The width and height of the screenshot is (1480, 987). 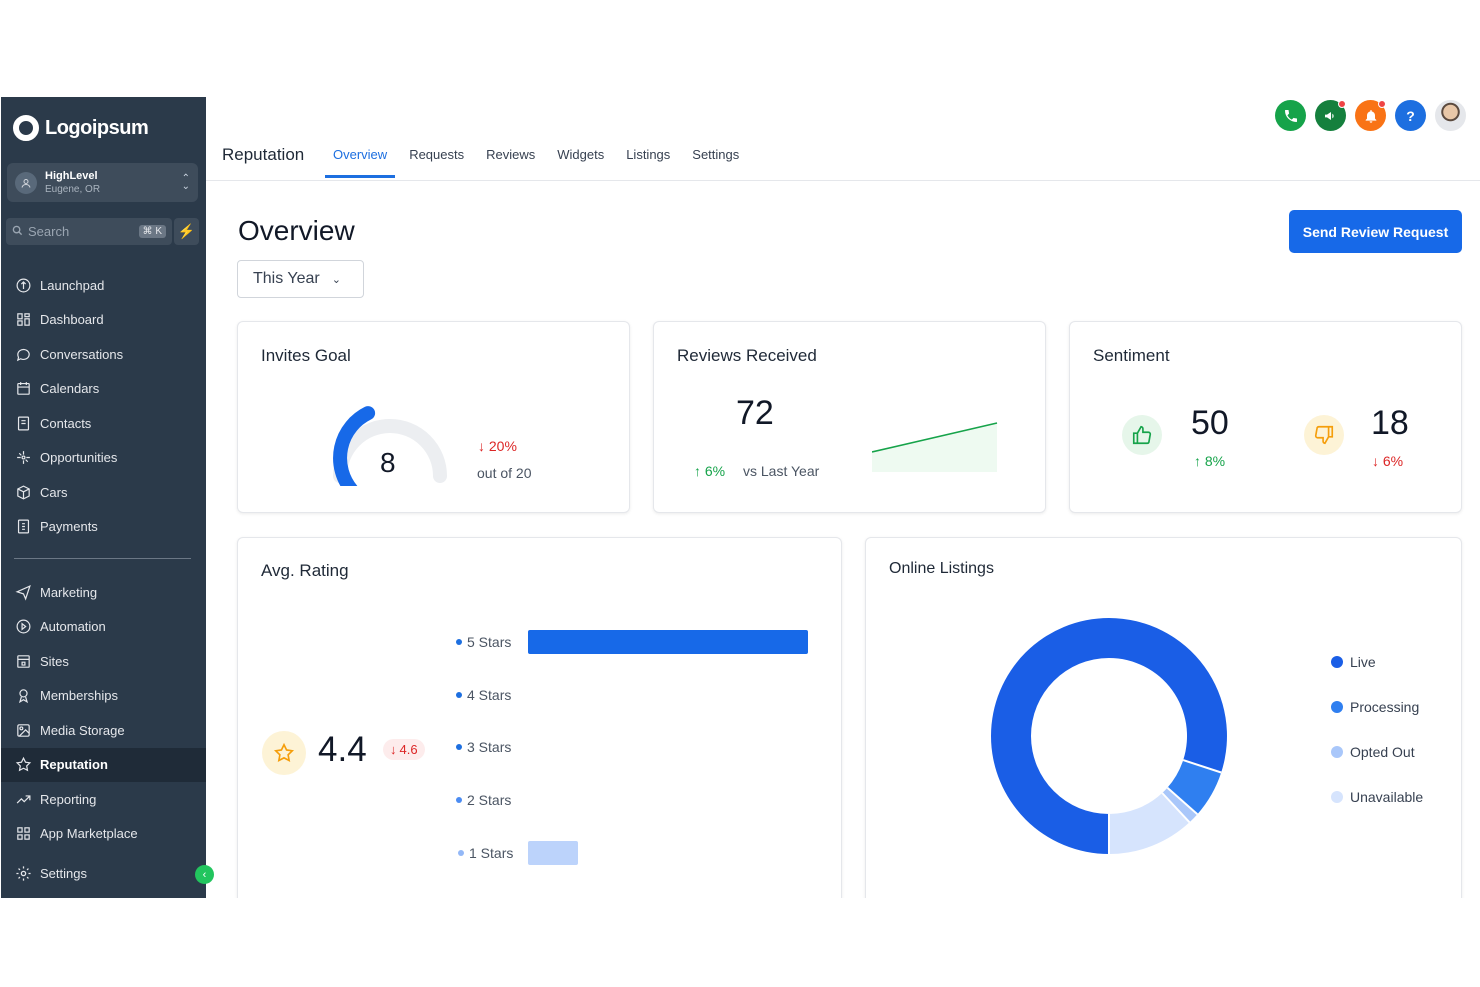 What do you see at coordinates (1342, 104) in the screenshot?
I see `unread-dot` at bounding box center [1342, 104].